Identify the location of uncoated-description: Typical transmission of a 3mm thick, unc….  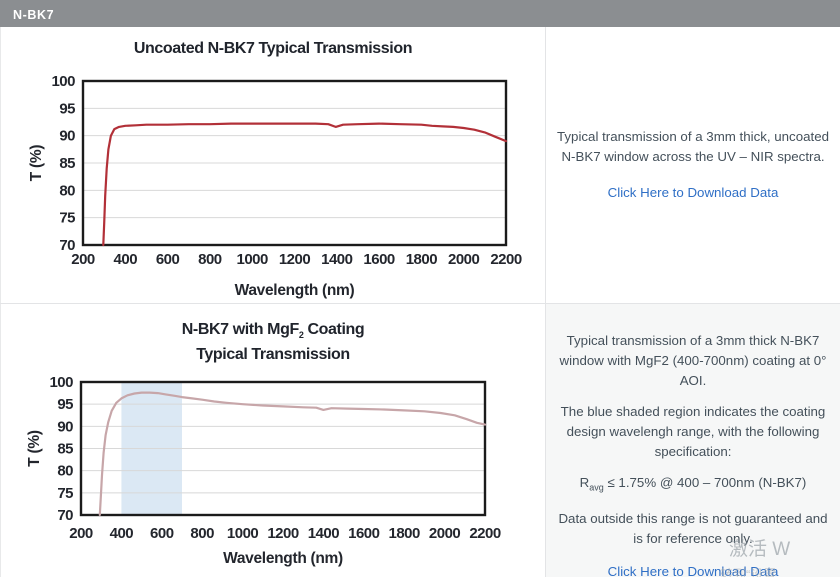
(693, 146).